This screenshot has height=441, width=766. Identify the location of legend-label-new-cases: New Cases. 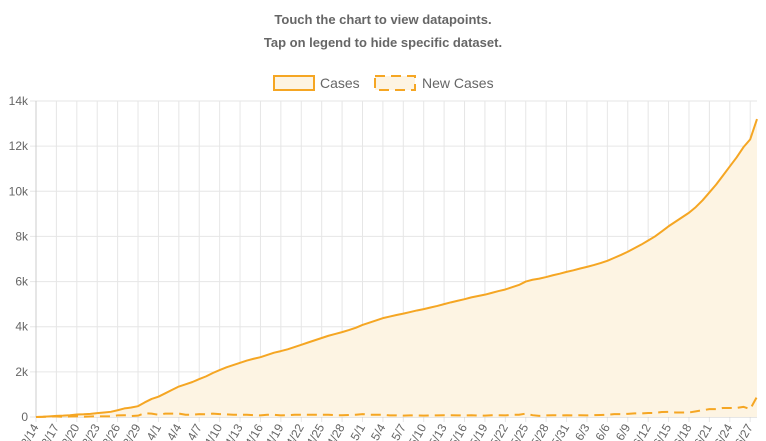
(458, 83).